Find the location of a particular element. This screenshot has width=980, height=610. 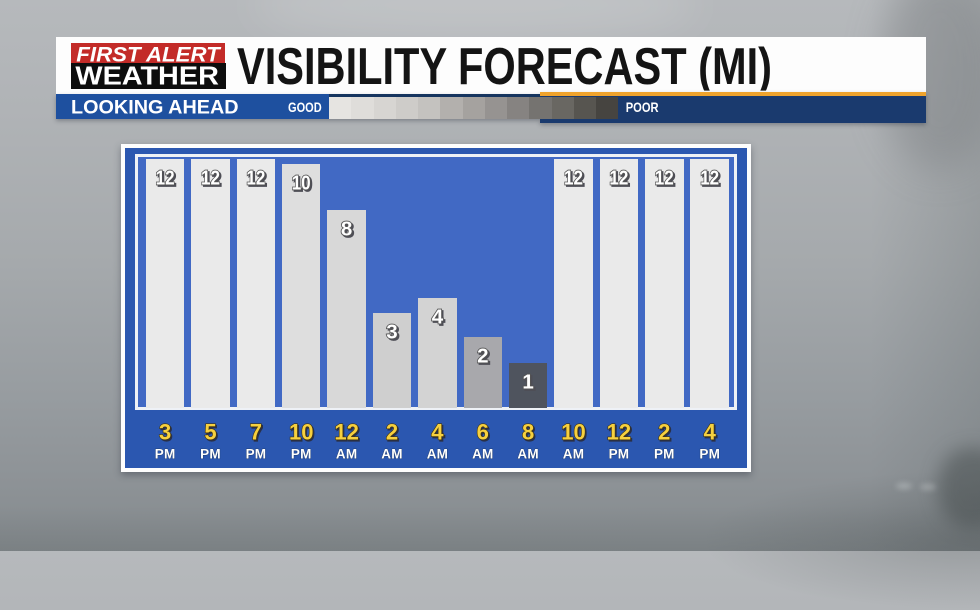

svg-text: LOOKING AHEAD is located at coordinates (155, 108).